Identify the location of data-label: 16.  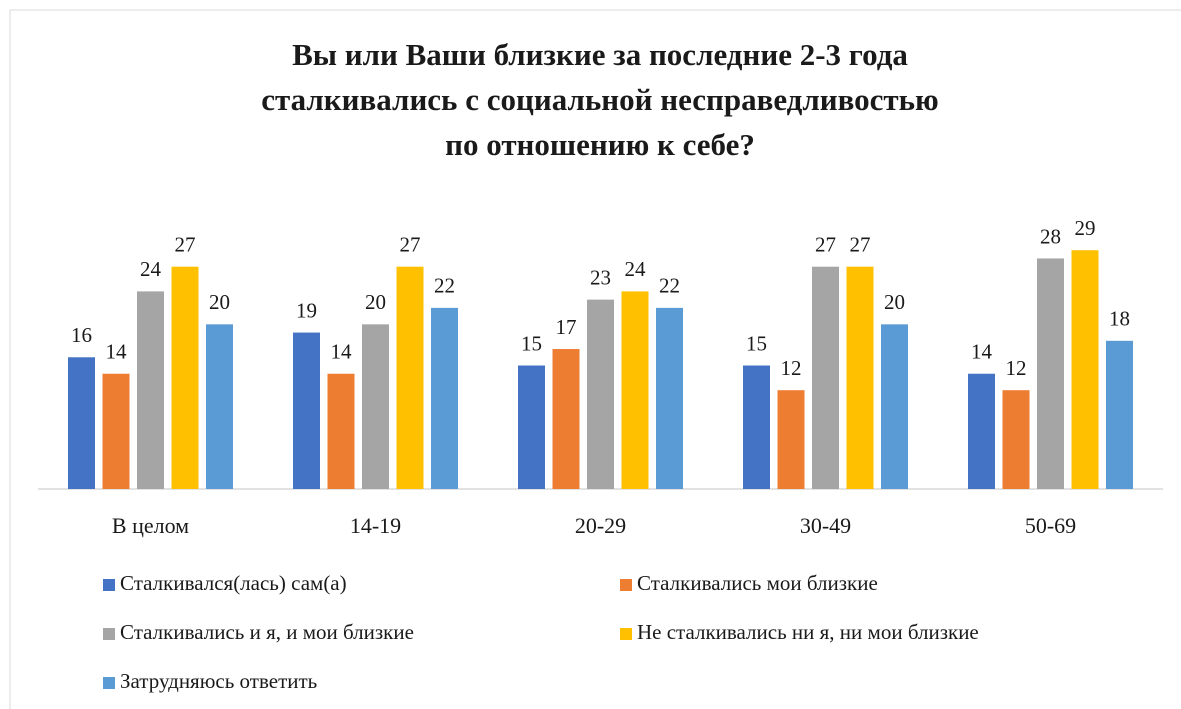
(81, 335).